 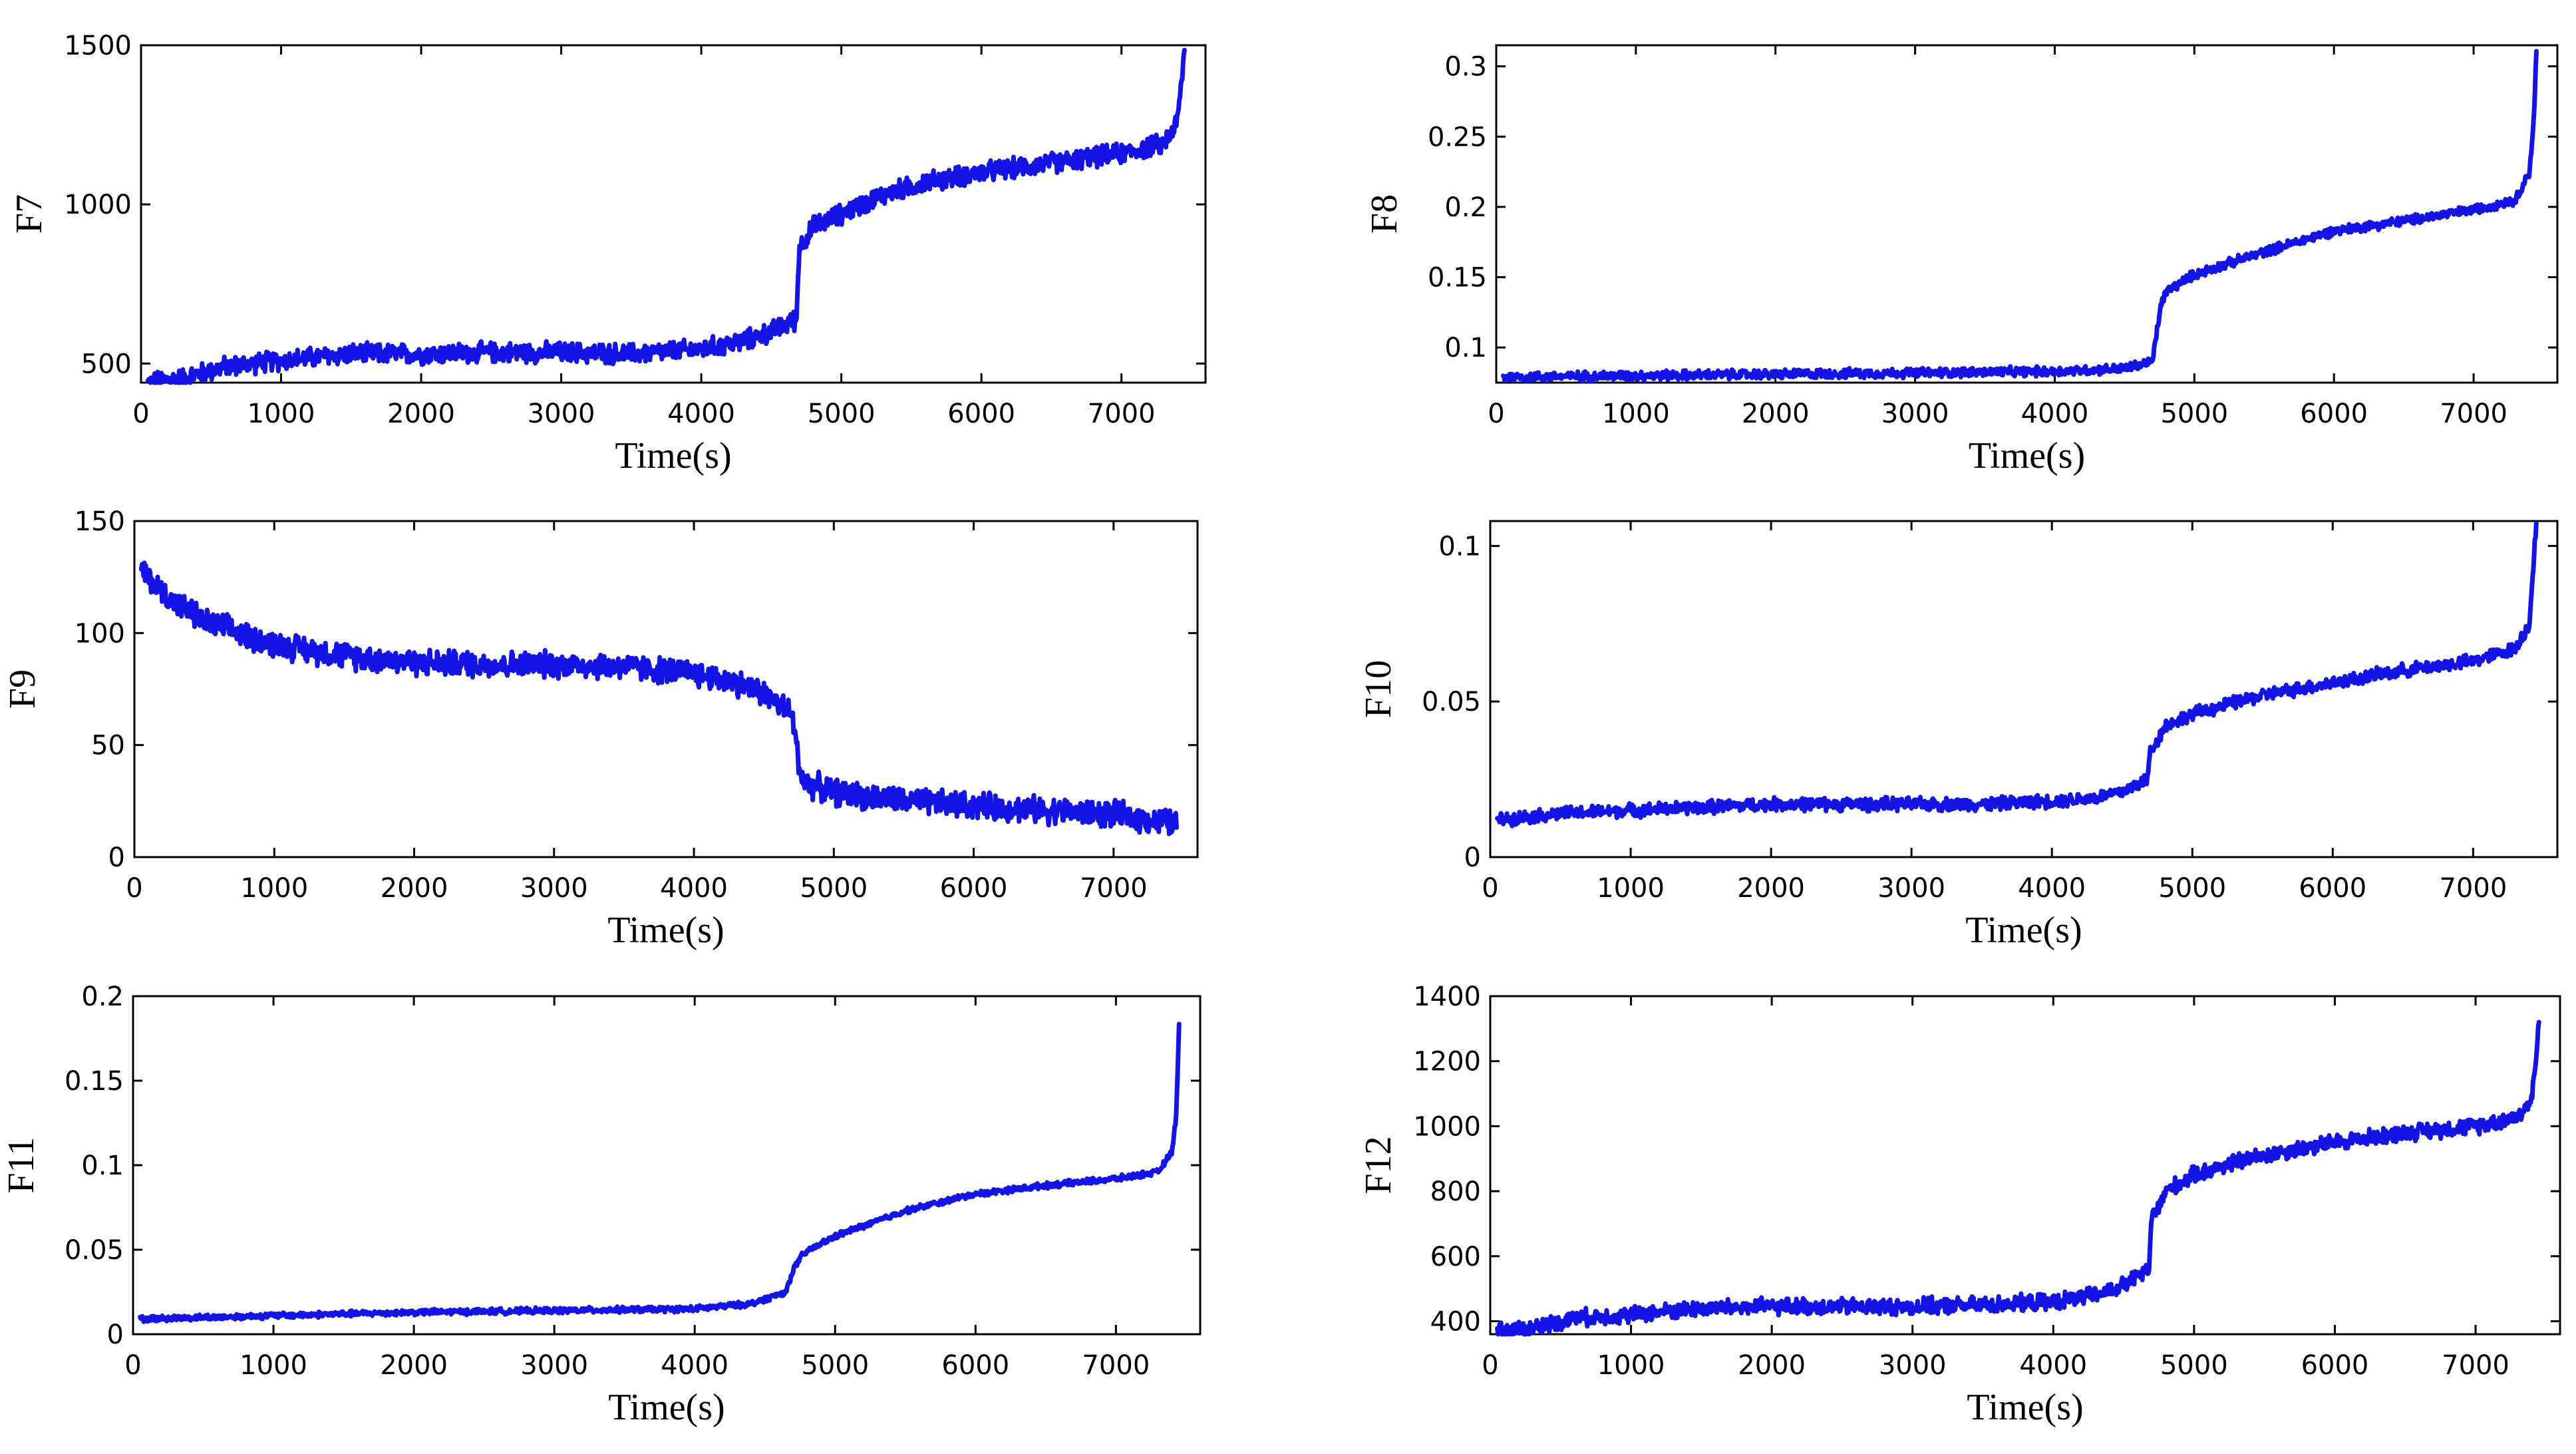 I want to click on y-tick-label: 1200, so click(x=1447, y=1062).